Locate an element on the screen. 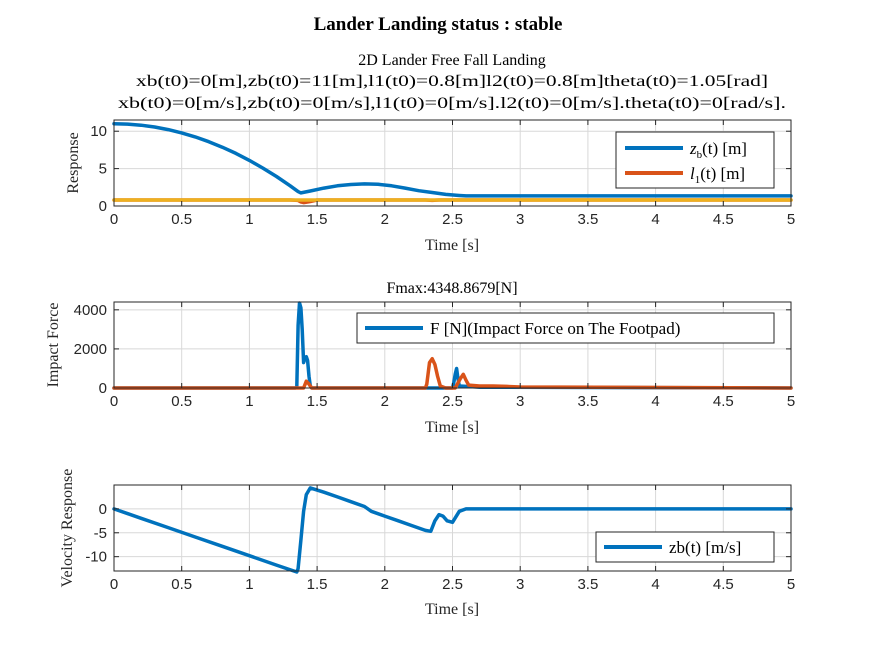 This screenshot has height=656, width=875. axes-2-series is located at coordinates (452, 345).